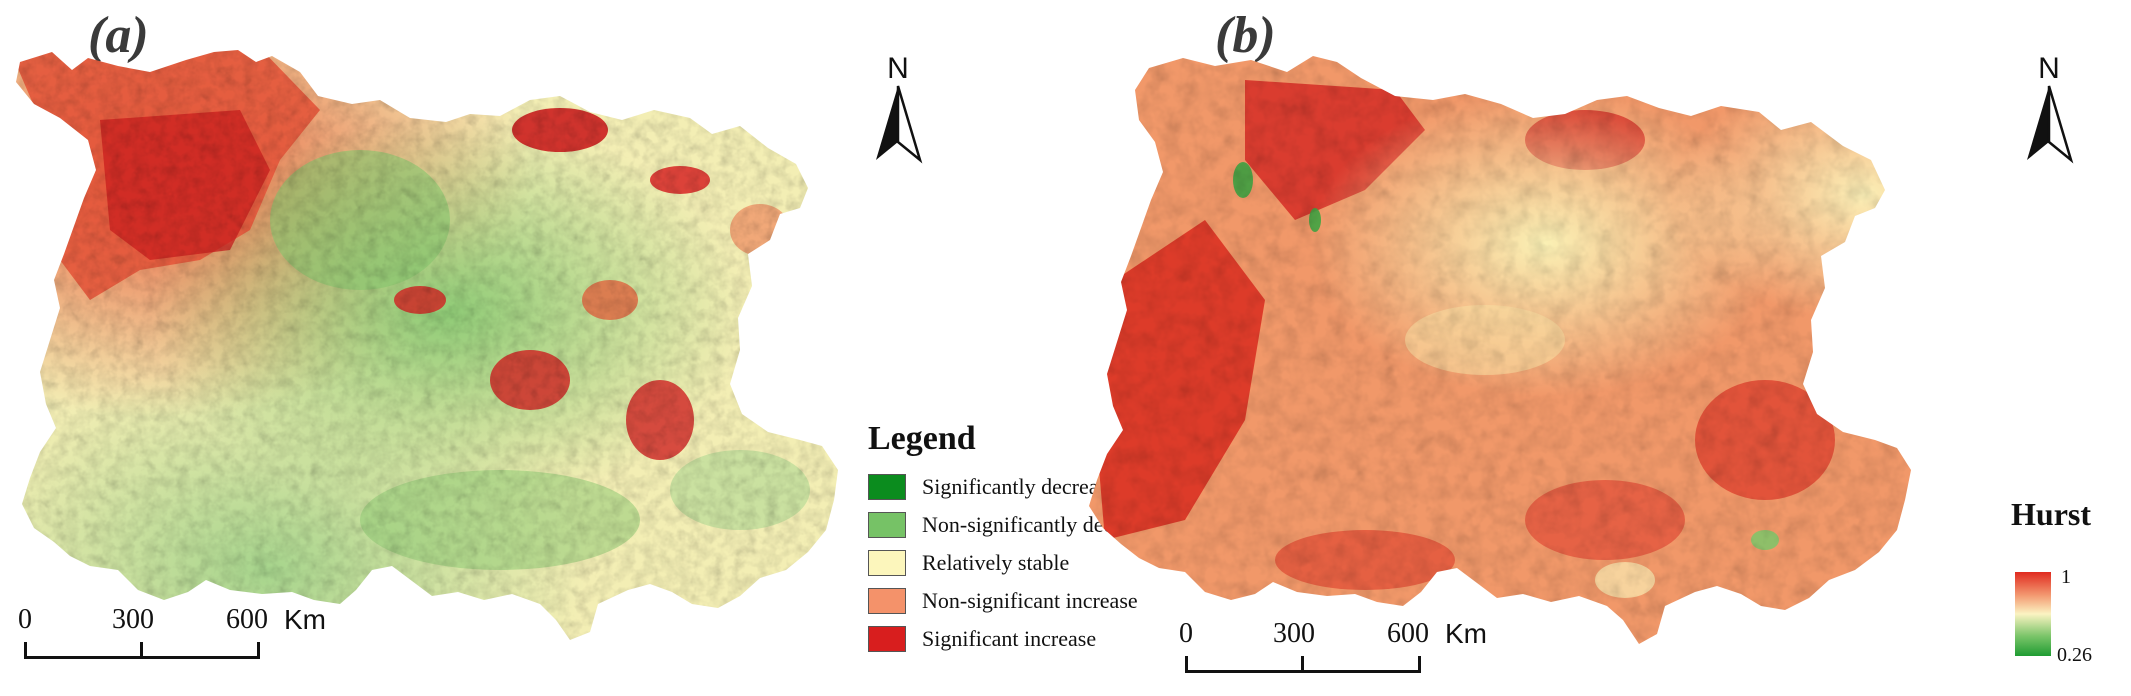  Describe the element at coordinates (170, 634) in the screenshot. I see `scale-bar-a: 0 300 600 Km` at that location.